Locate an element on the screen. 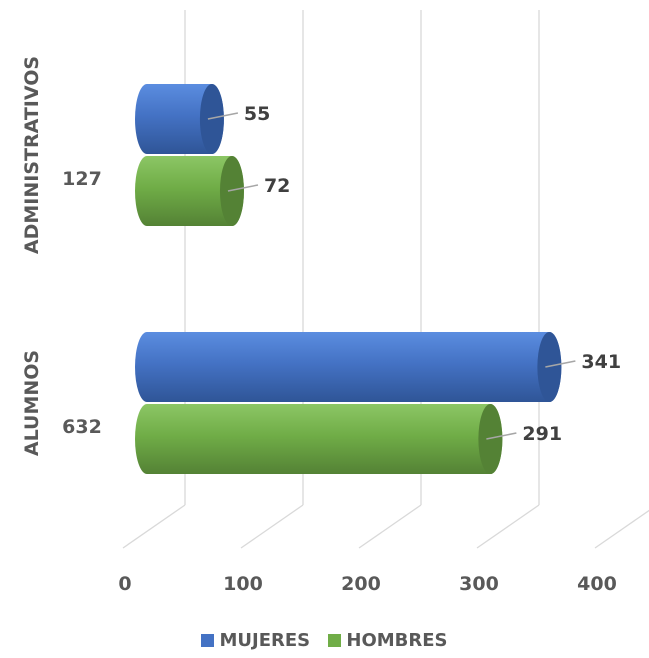  value-label-hombres-alumnos: 291 is located at coordinates (542, 434).